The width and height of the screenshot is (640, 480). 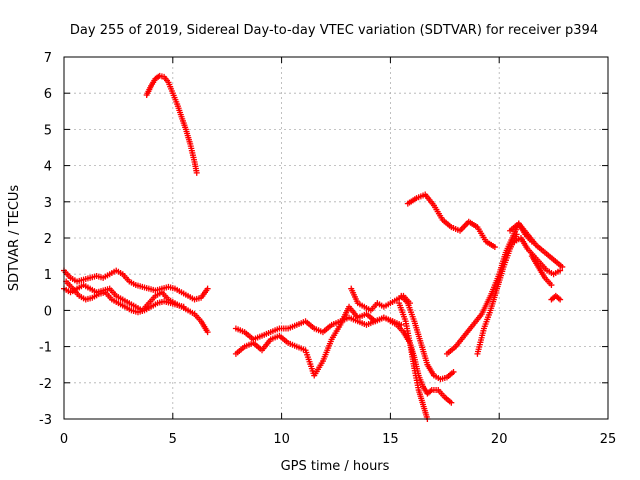 I want to click on trace-late-upper, so click(x=451, y=221).